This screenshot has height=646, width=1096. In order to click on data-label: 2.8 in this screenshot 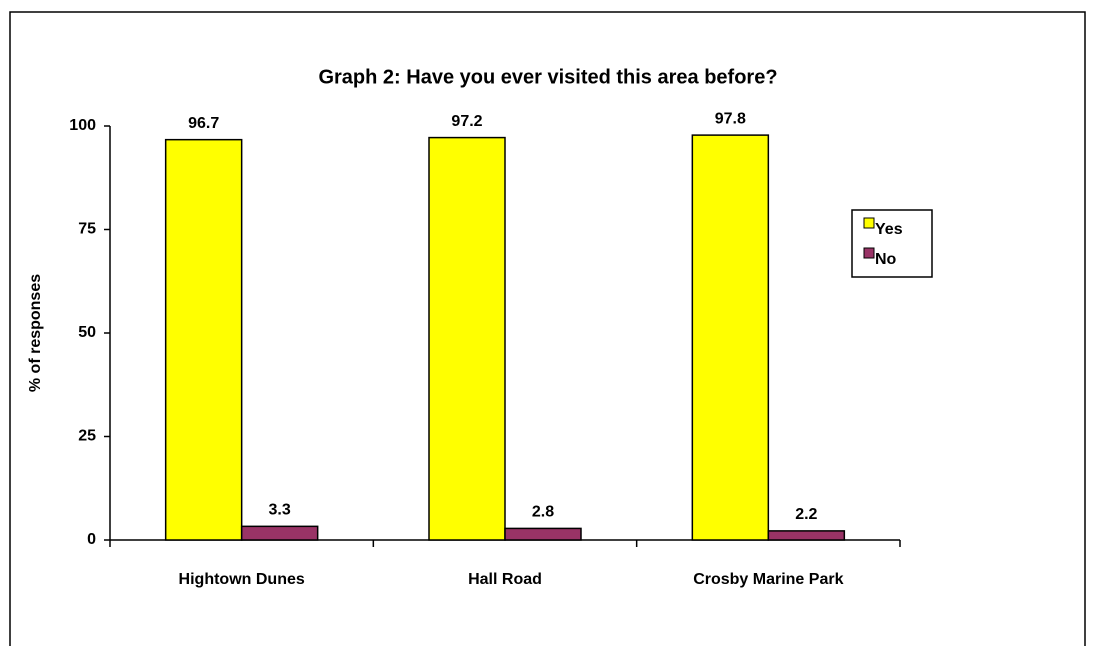, I will do `click(543, 512)`.